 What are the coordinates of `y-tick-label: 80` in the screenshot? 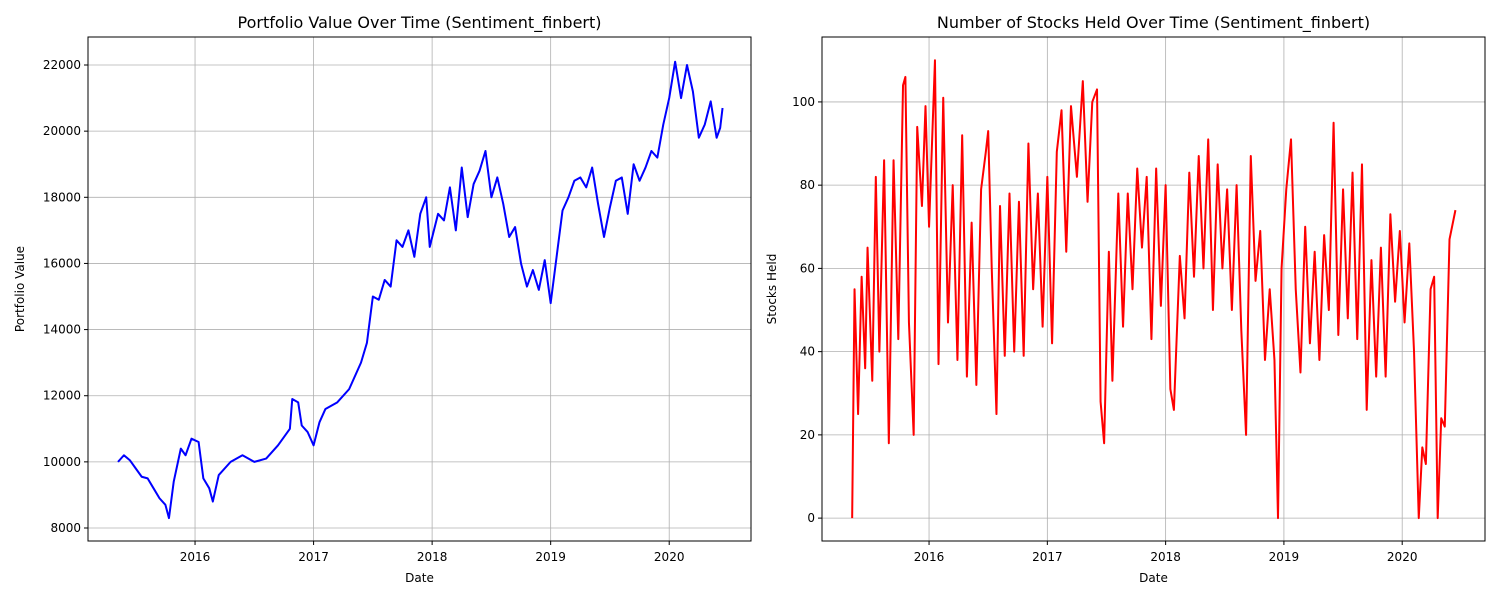 It's located at (807, 185).